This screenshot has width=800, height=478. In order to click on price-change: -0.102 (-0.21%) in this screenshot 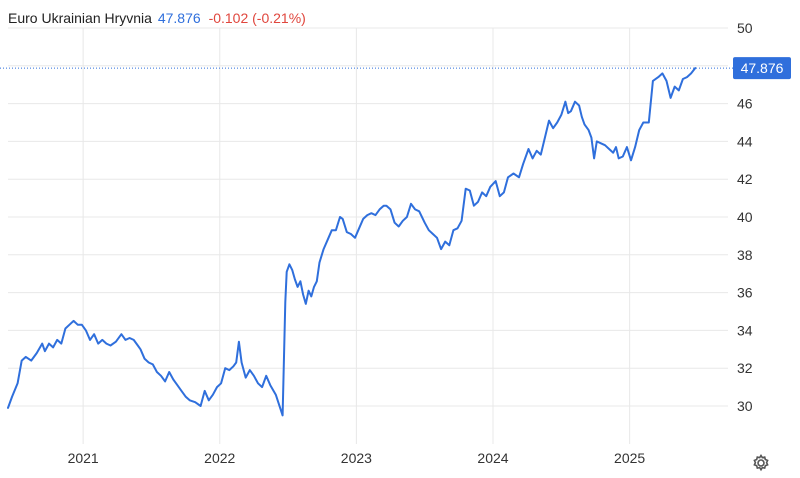, I will do `click(257, 18)`.